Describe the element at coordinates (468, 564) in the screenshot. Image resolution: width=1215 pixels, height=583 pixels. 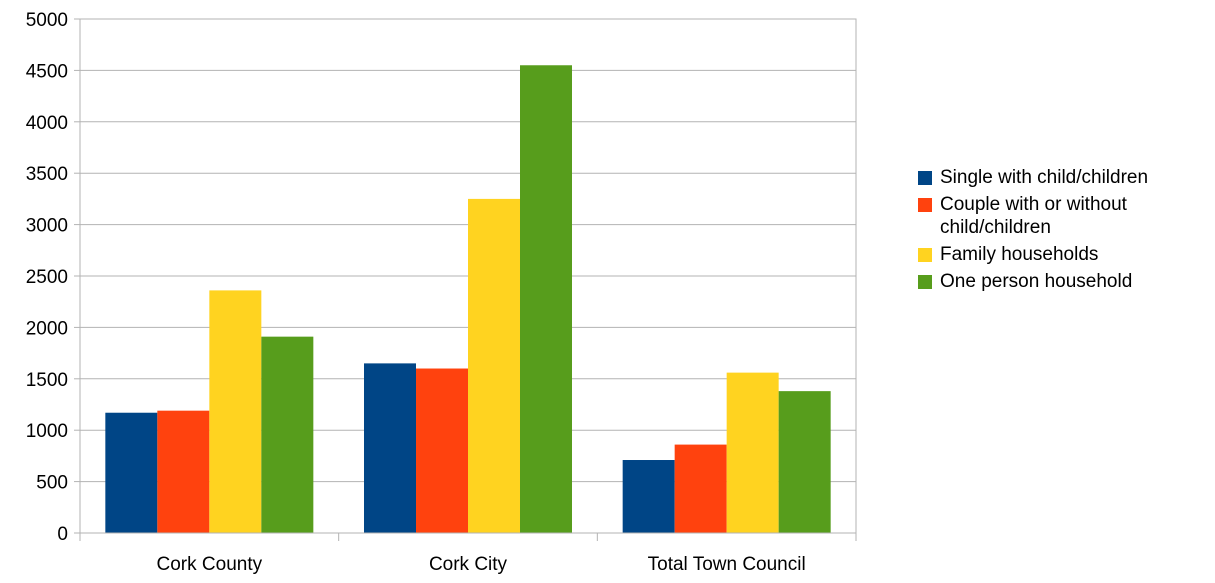
I see `x-tick-label: Cork City` at that location.